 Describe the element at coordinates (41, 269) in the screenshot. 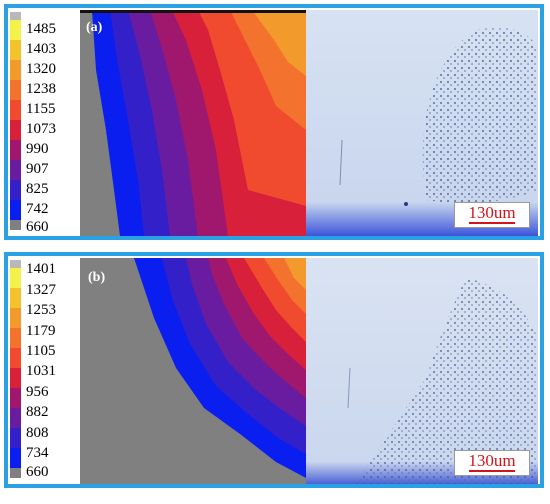

I see `scale-tick: 1401` at that location.